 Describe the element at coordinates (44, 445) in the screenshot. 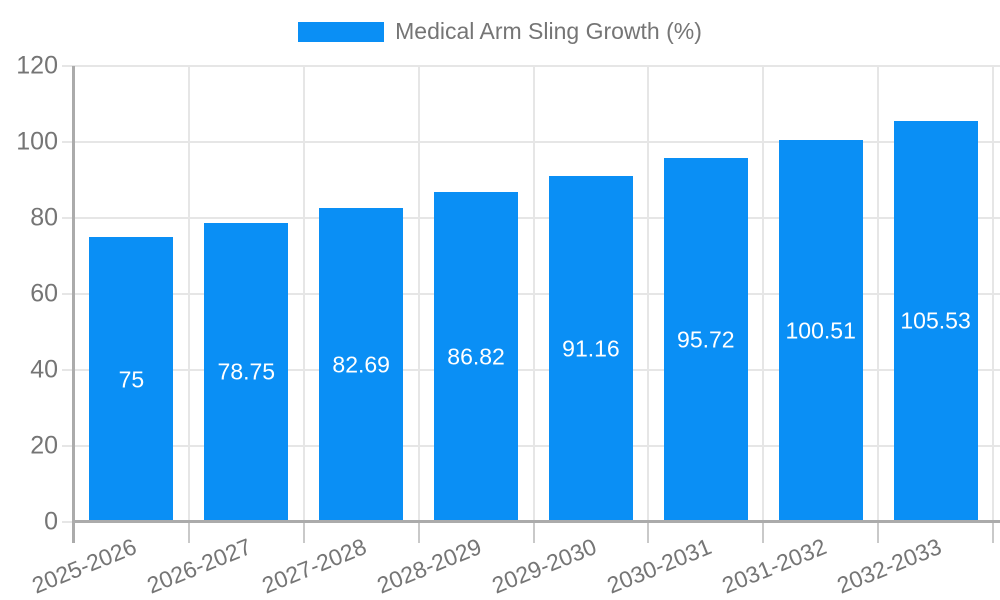

I see `y-tick-label: 20` at that location.